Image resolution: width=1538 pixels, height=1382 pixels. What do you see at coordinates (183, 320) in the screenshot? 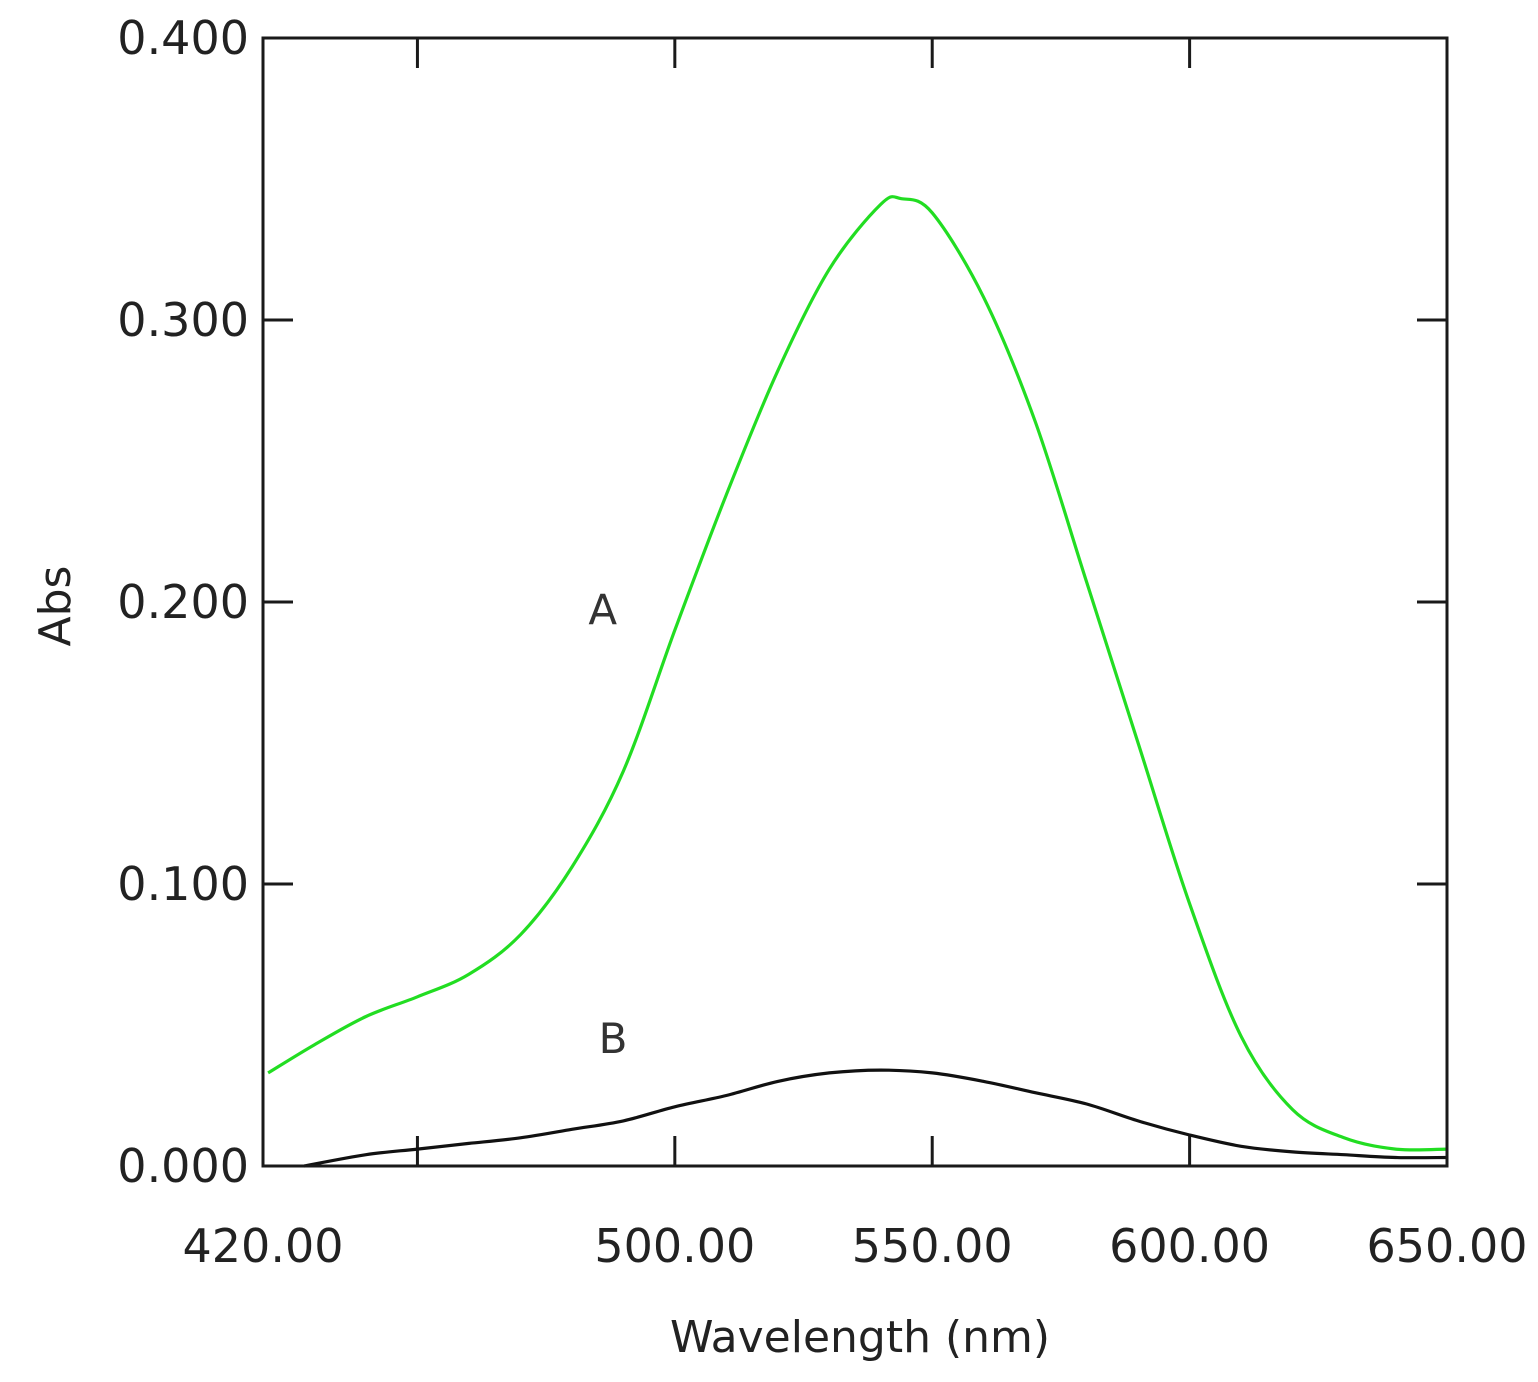
I see `y-tick-label: 0.300` at bounding box center [183, 320].